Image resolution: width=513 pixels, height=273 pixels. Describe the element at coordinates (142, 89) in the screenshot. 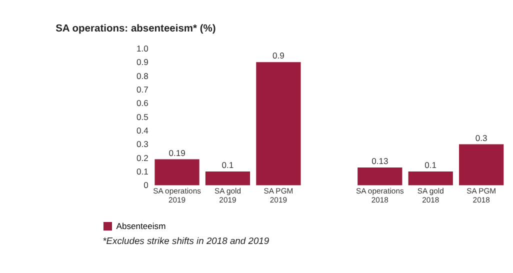

I see `y-tick-label: 0.7` at that location.